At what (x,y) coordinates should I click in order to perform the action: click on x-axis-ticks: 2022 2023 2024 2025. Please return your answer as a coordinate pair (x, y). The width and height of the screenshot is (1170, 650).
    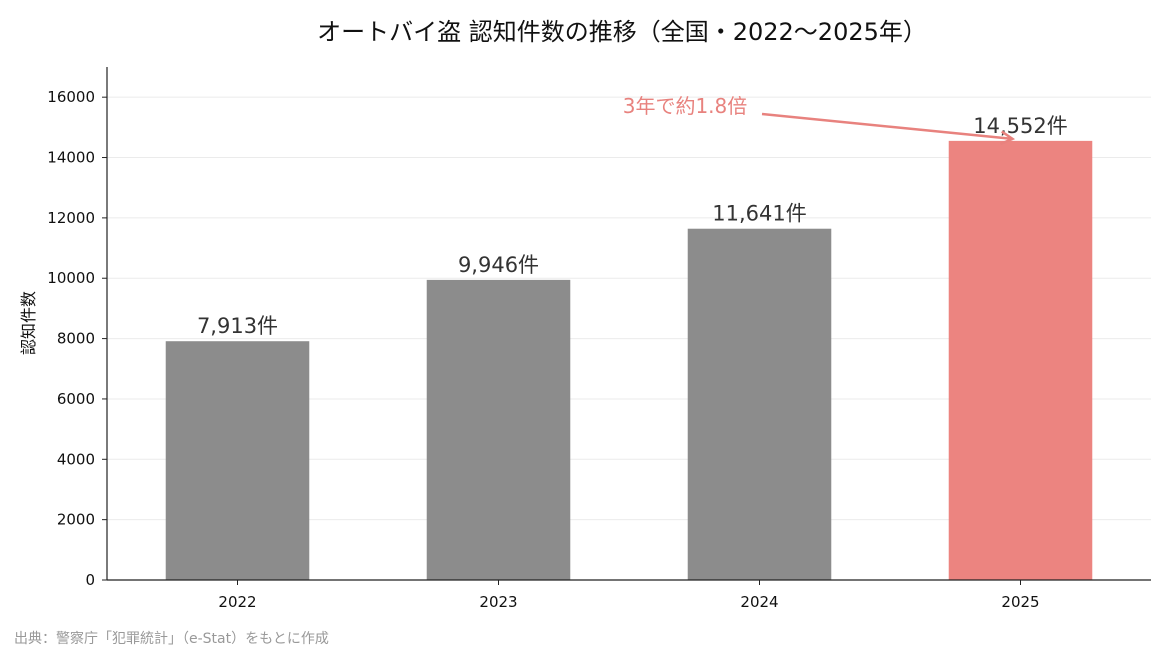
    Looking at the image, I should click on (629, 595).